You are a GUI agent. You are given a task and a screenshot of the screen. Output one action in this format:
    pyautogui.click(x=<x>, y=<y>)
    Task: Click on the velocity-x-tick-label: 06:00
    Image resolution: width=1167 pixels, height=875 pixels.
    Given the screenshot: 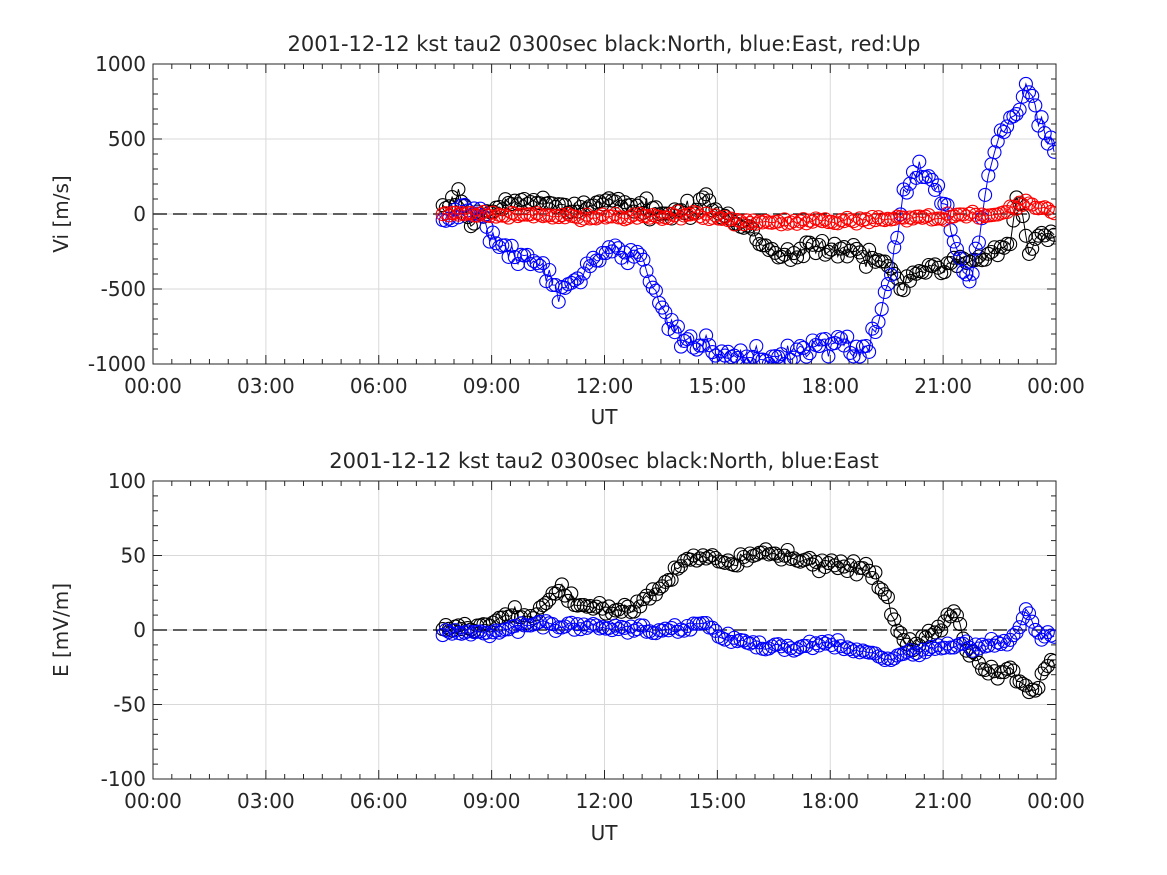 What is the action you would take?
    pyautogui.click(x=379, y=386)
    